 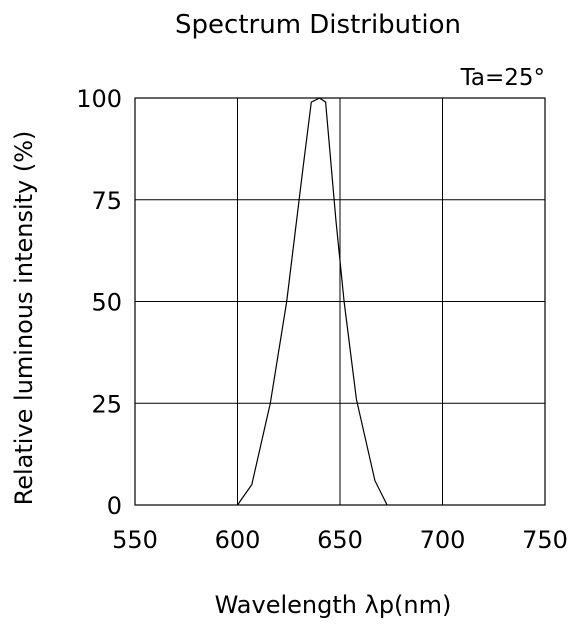 What do you see at coordinates (106, 404) in the screenshot?
I see `y-tick-label: 25` at bounding box center [106, 404].